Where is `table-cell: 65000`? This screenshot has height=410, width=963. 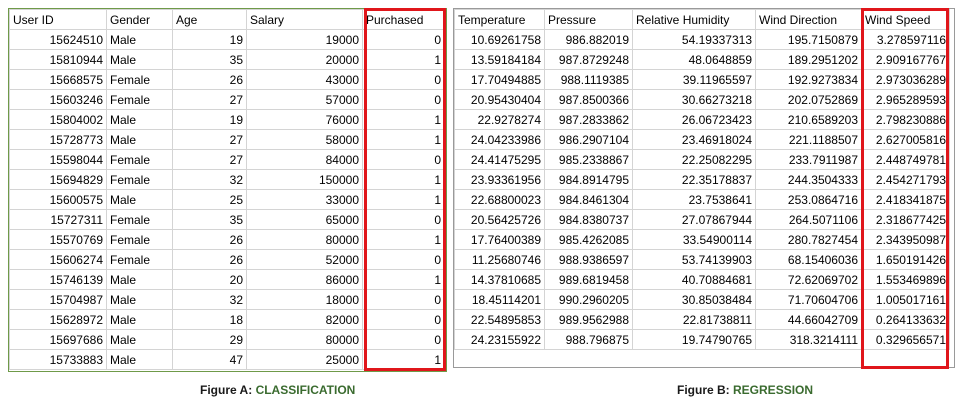 table-cell: 65000 is located at coordinates (304, 219).